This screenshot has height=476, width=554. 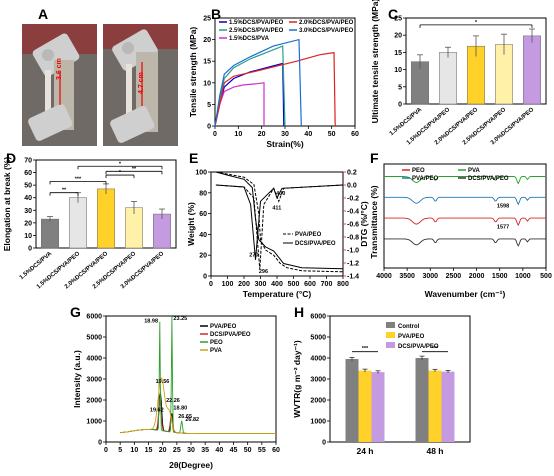 What do you see at coordinates (207, 19) in the screenshot?
I see `chart-b-y-tick-label: 25` at bounding box center [207, 19].